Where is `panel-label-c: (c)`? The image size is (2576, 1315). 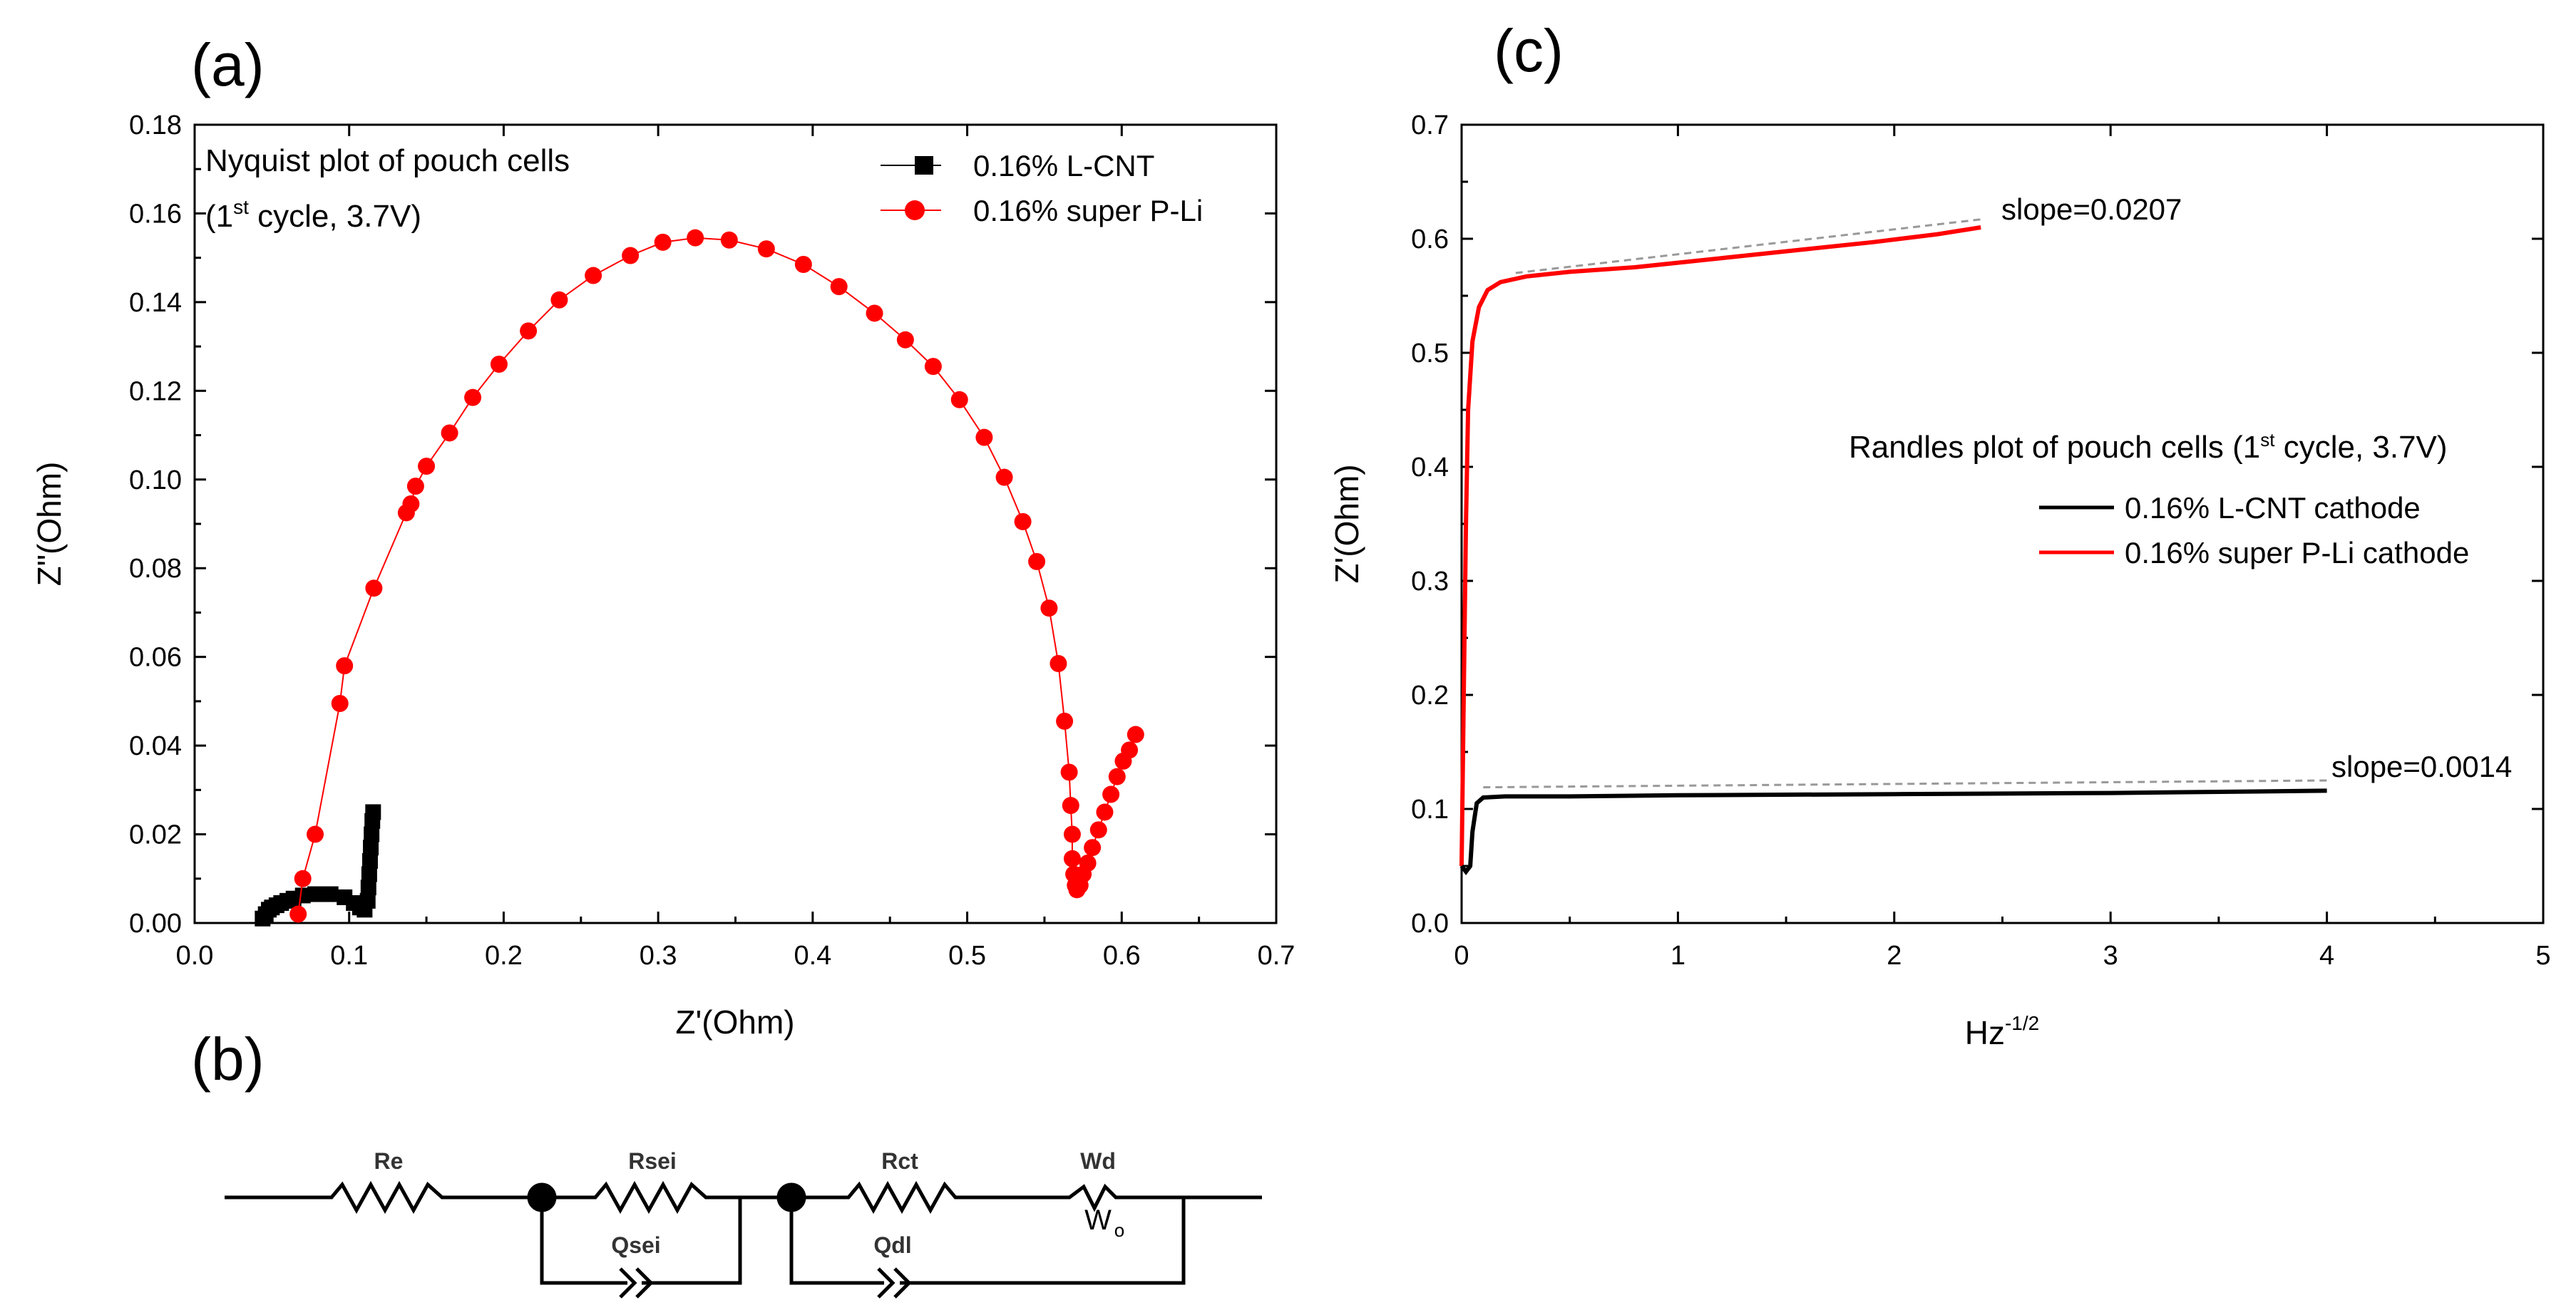
panel-label-c: (c) is located at coordinates (1529, 50).